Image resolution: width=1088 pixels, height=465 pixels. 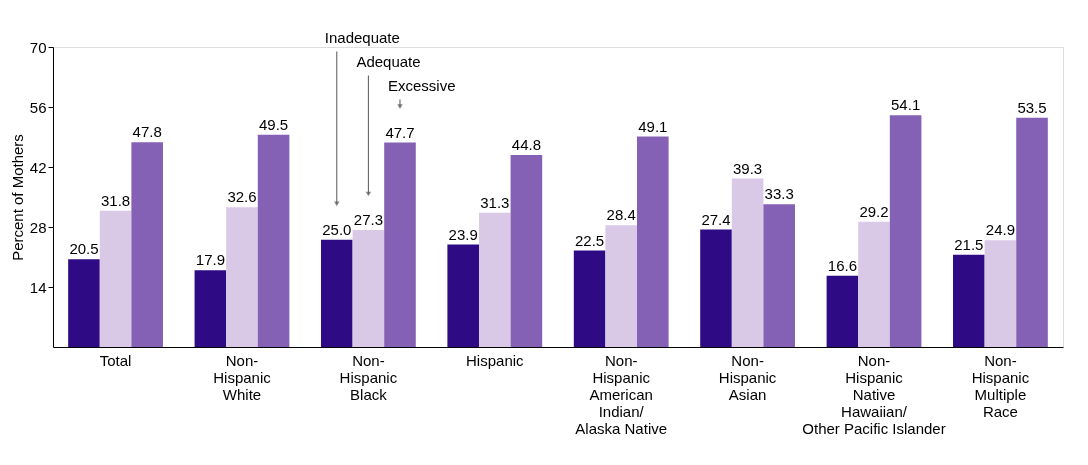 I want to click on data-label: 24.9, so click(x=1000, y=230).